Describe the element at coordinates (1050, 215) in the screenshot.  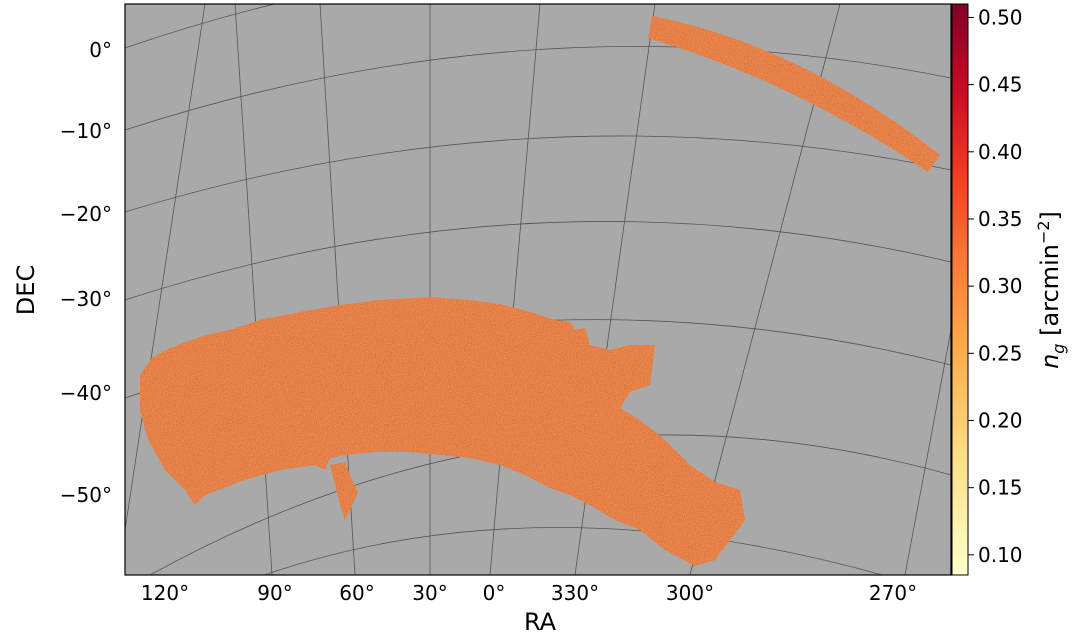
I see `colorbar-label-close: ]` at that location.